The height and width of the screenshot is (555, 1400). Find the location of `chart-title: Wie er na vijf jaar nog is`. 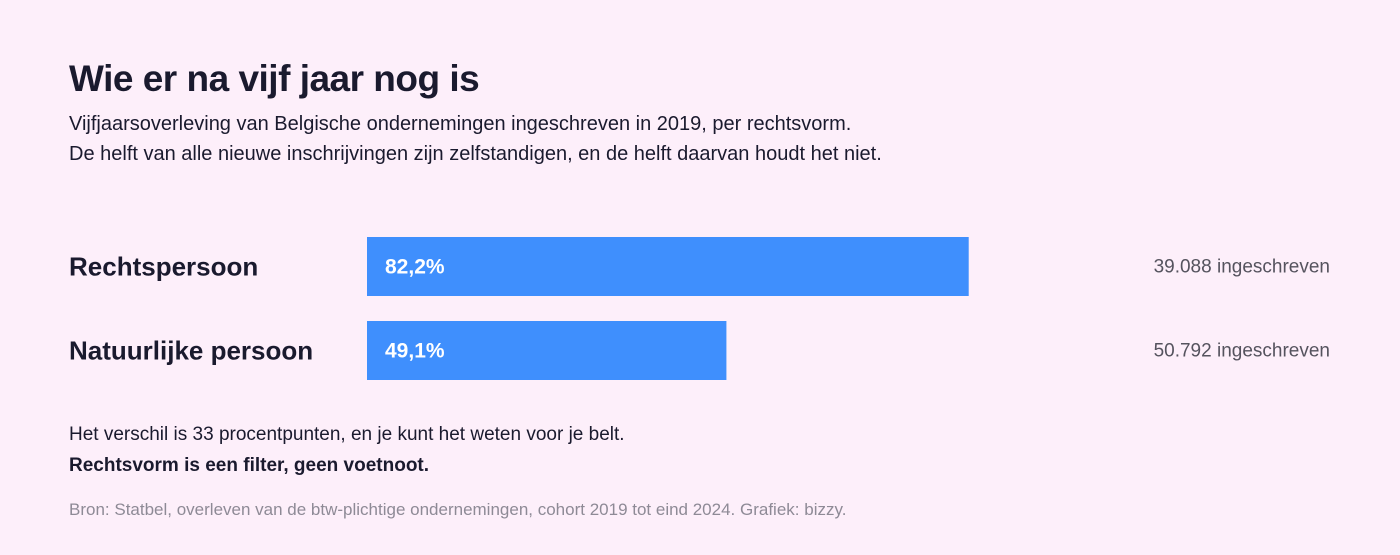

chart-title: Wie er na vijf jaar nog is is located at coordinates (274, 78).